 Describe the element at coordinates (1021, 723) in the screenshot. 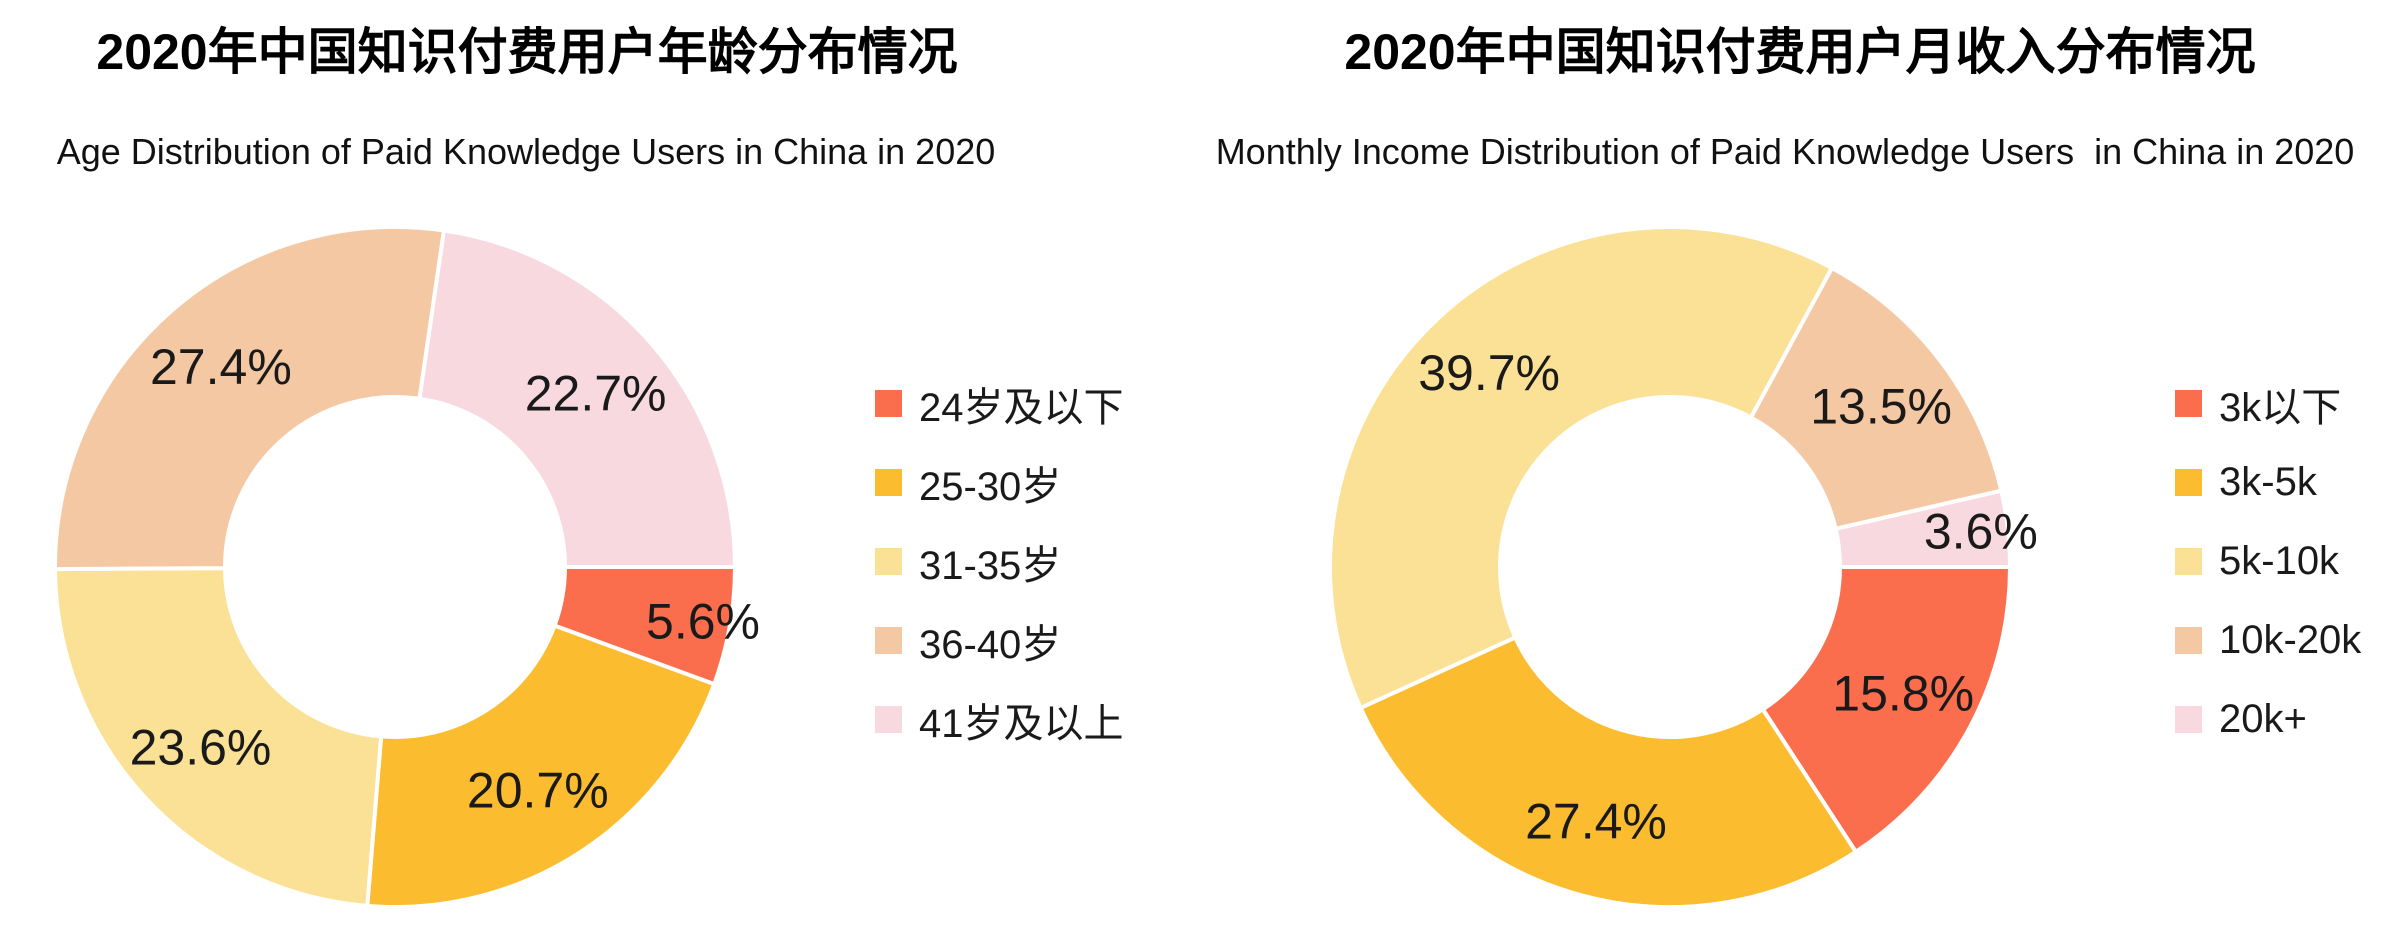

I see `legend-label-age-41-plus: 41岁及以上` at that location.